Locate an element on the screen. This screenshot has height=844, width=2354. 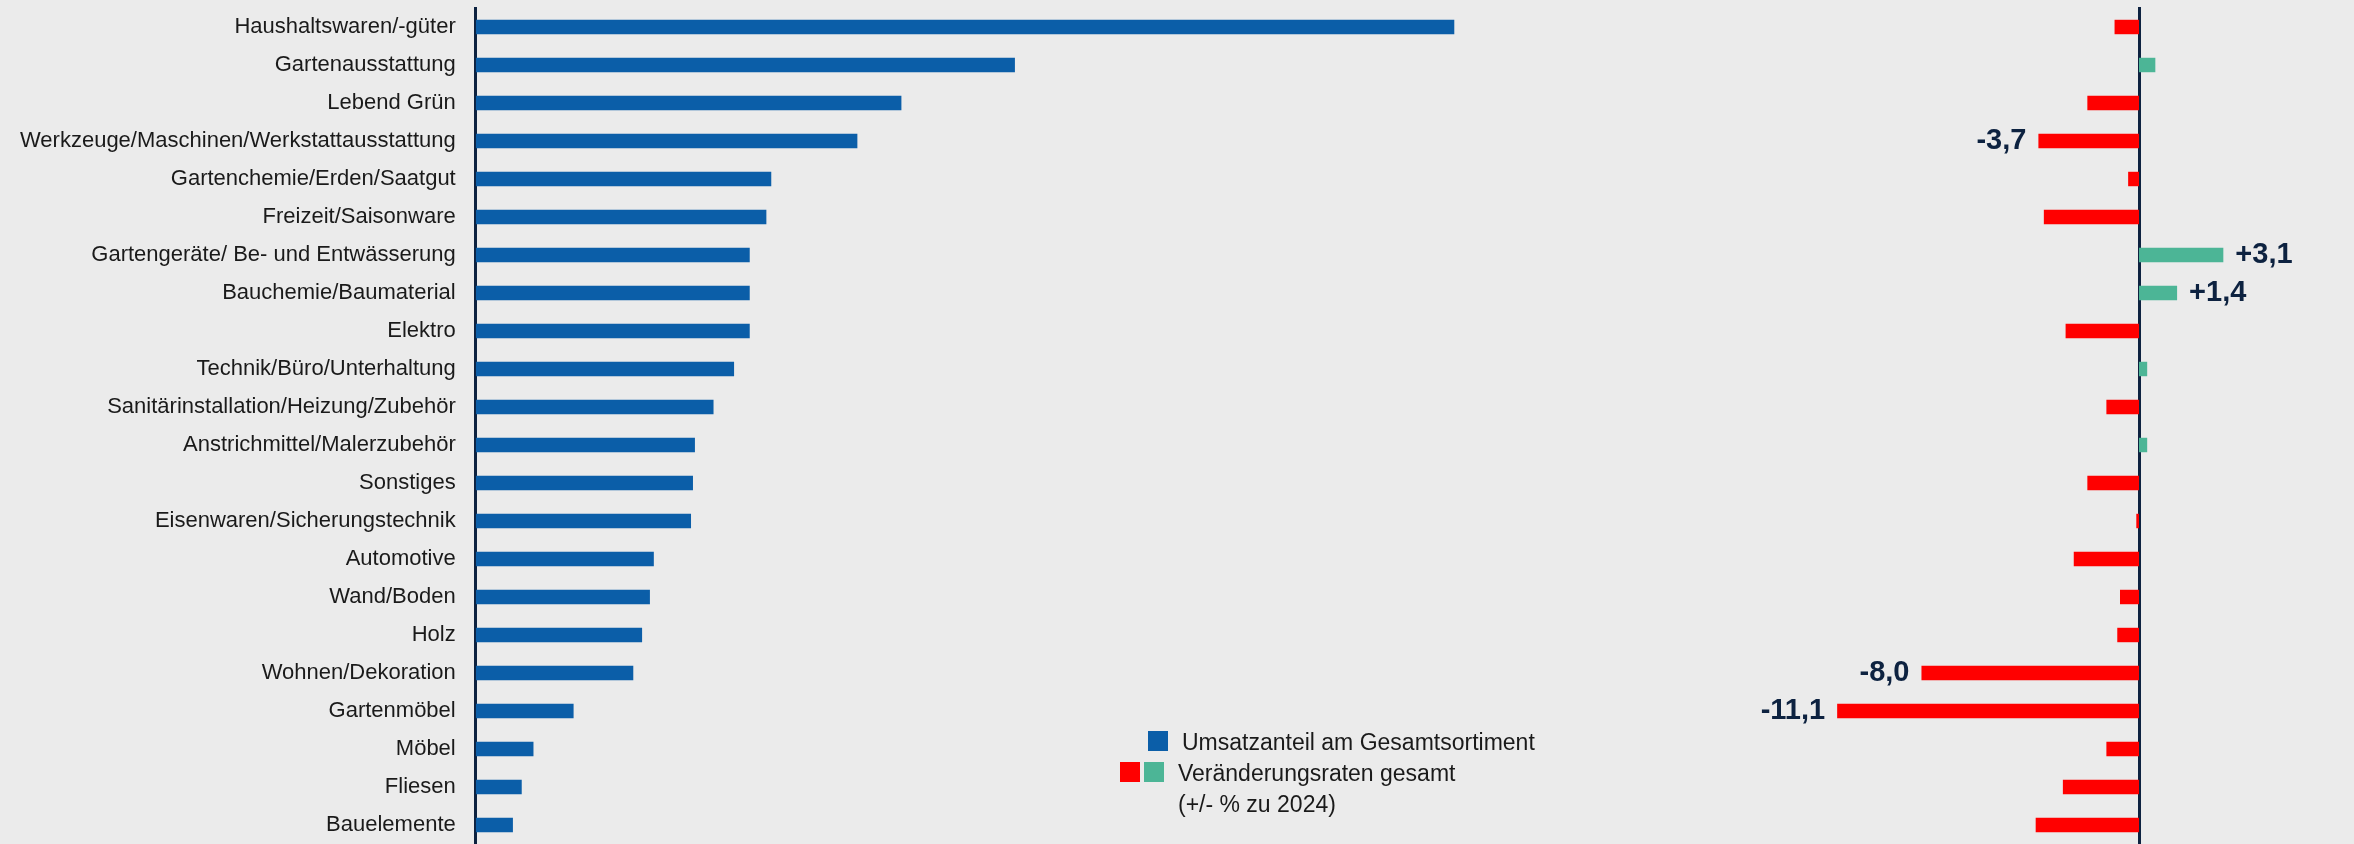
data-label: -11,1 is located at coordinates (1793, 709).